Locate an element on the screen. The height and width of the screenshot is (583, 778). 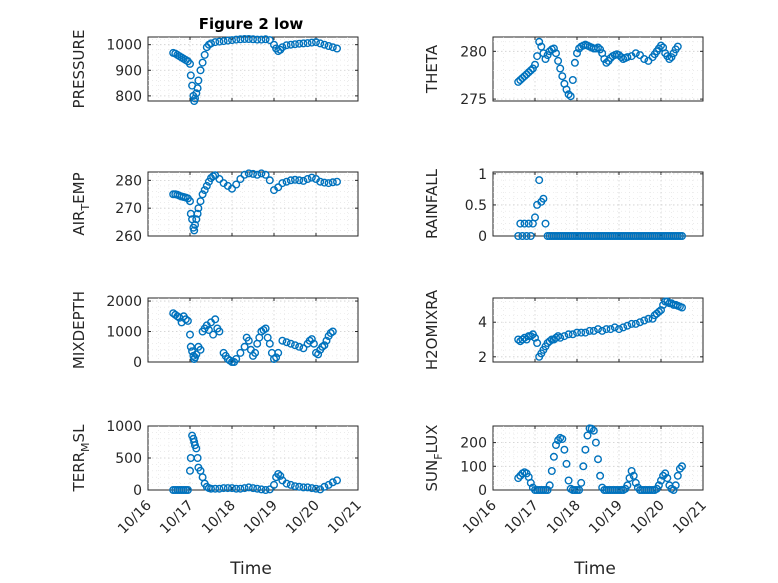
y-axis-label: MIXDEPTH is located at coordinates (79, 330).